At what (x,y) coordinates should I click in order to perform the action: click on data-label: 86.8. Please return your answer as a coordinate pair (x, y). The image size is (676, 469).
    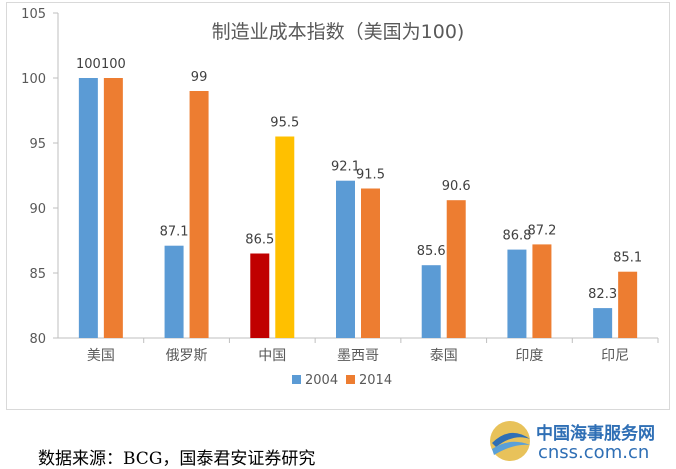
    Looking at the image, I should click on (516, 236).